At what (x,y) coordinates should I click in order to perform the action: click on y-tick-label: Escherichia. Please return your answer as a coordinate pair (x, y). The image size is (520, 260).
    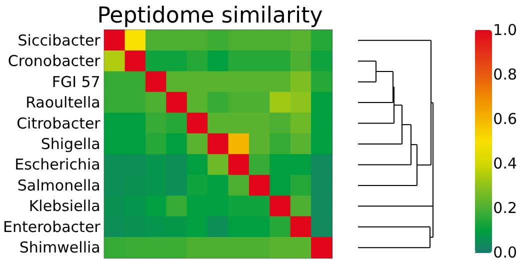
    Looking at the image, I should click on (57, 165).